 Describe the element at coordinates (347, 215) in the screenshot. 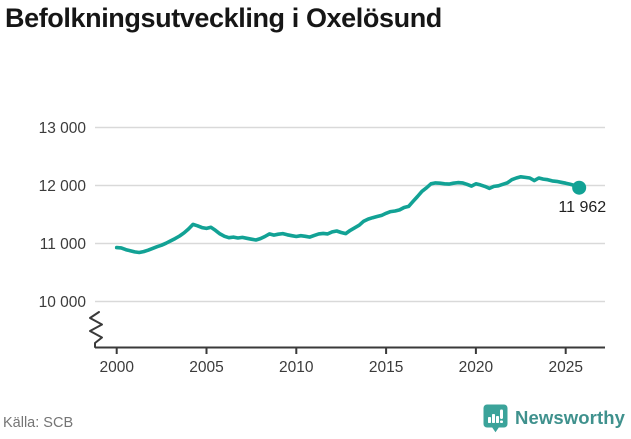

I see `population-line` at that location.